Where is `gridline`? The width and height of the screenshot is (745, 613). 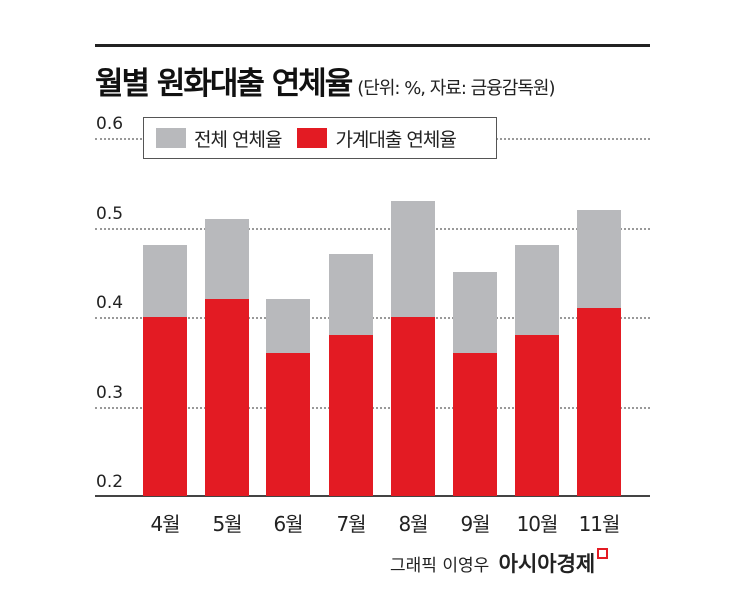 gridline is located at coordinates (372, 228).